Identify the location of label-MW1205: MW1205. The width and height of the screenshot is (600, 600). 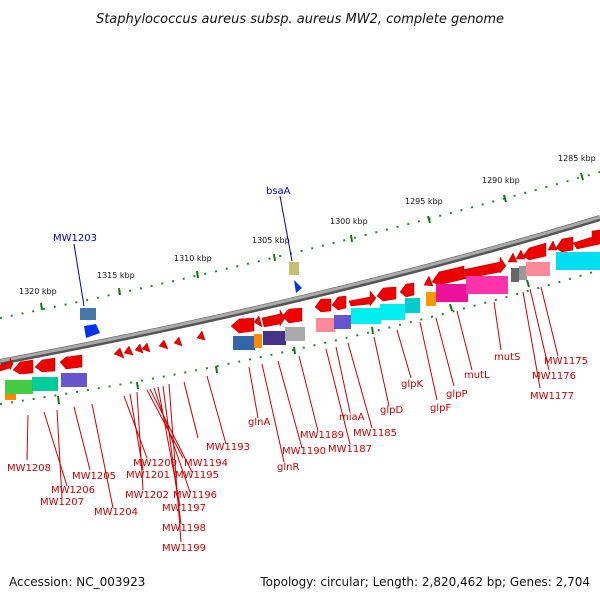
(94, 476).